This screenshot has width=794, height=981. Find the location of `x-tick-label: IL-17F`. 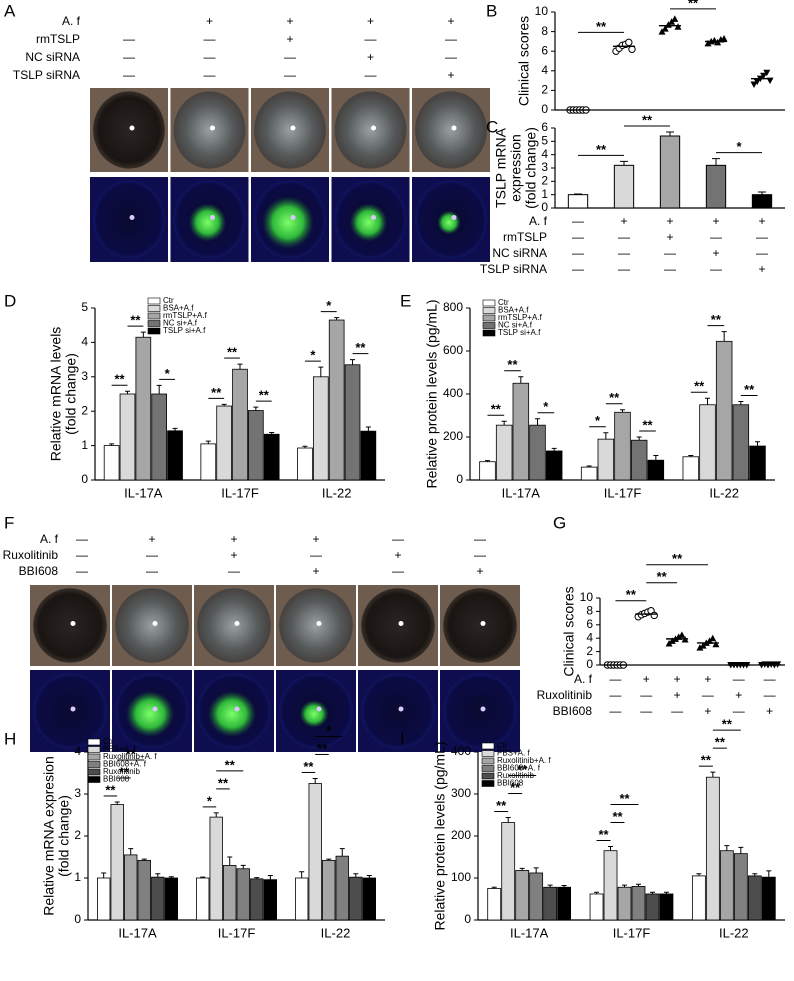

x-tick-label: IL-17F is located at coordinates (623, 492).